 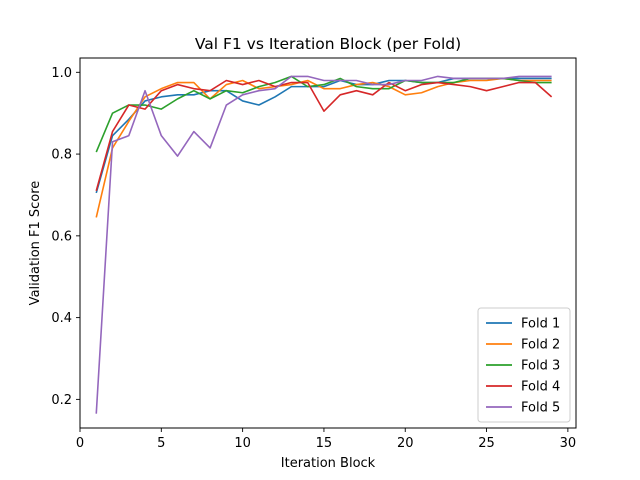 What do you see at coordinates (328, 463) in the screenshot?
I see `x-axis-title: Iteration Block` at bounding box center [328, 463].